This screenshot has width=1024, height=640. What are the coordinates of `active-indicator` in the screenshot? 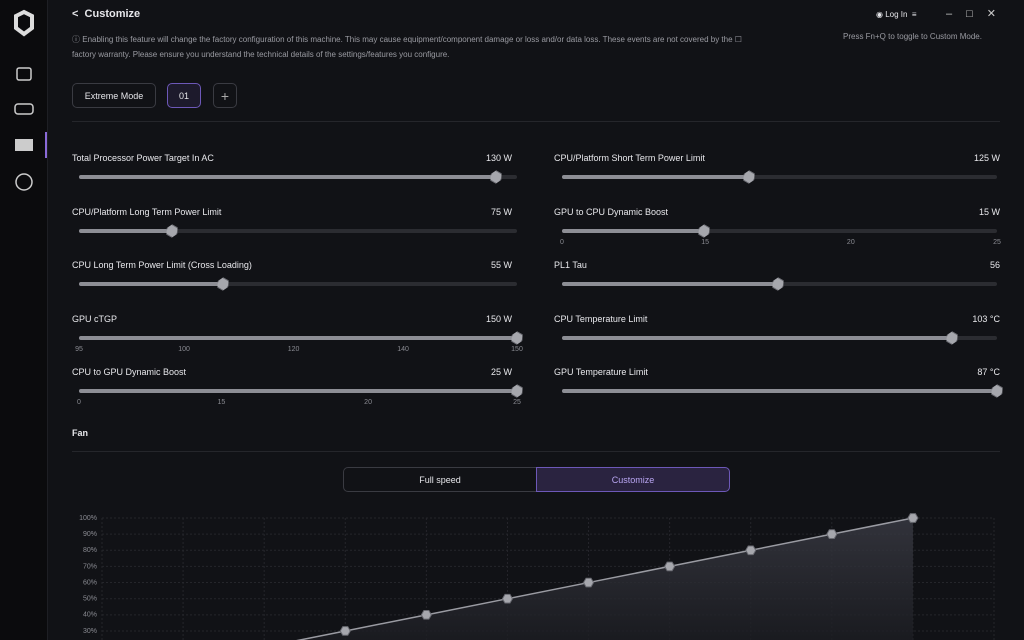 It's located at (46, 145).